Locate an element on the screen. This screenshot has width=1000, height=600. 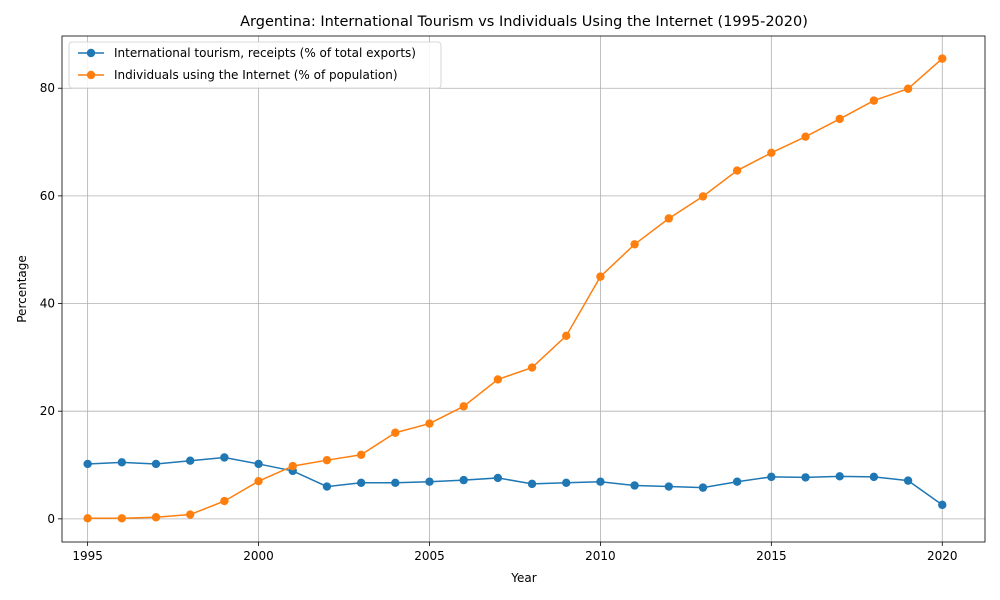
y-tick-label: 0 is located at coordinates (51, 519).